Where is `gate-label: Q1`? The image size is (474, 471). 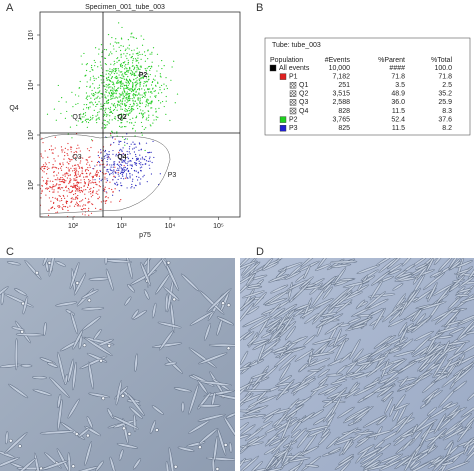 gate-label: Q1 is located at coordinates (76, 117).